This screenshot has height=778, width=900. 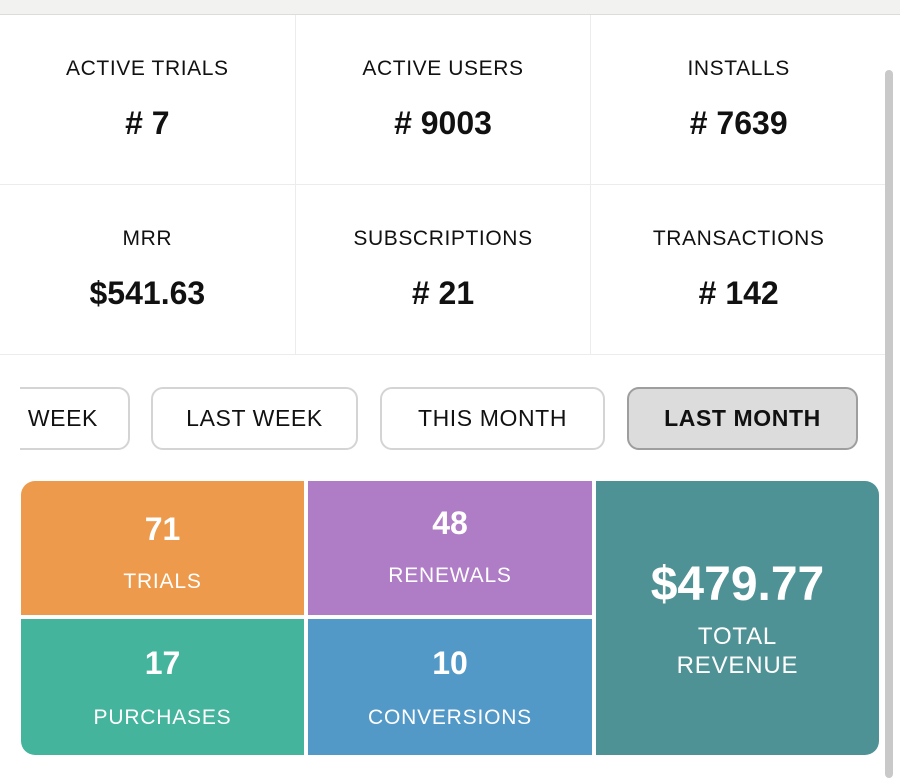 I want to click on filter-this-week-button: WEEK, so click(x=75, y=418).